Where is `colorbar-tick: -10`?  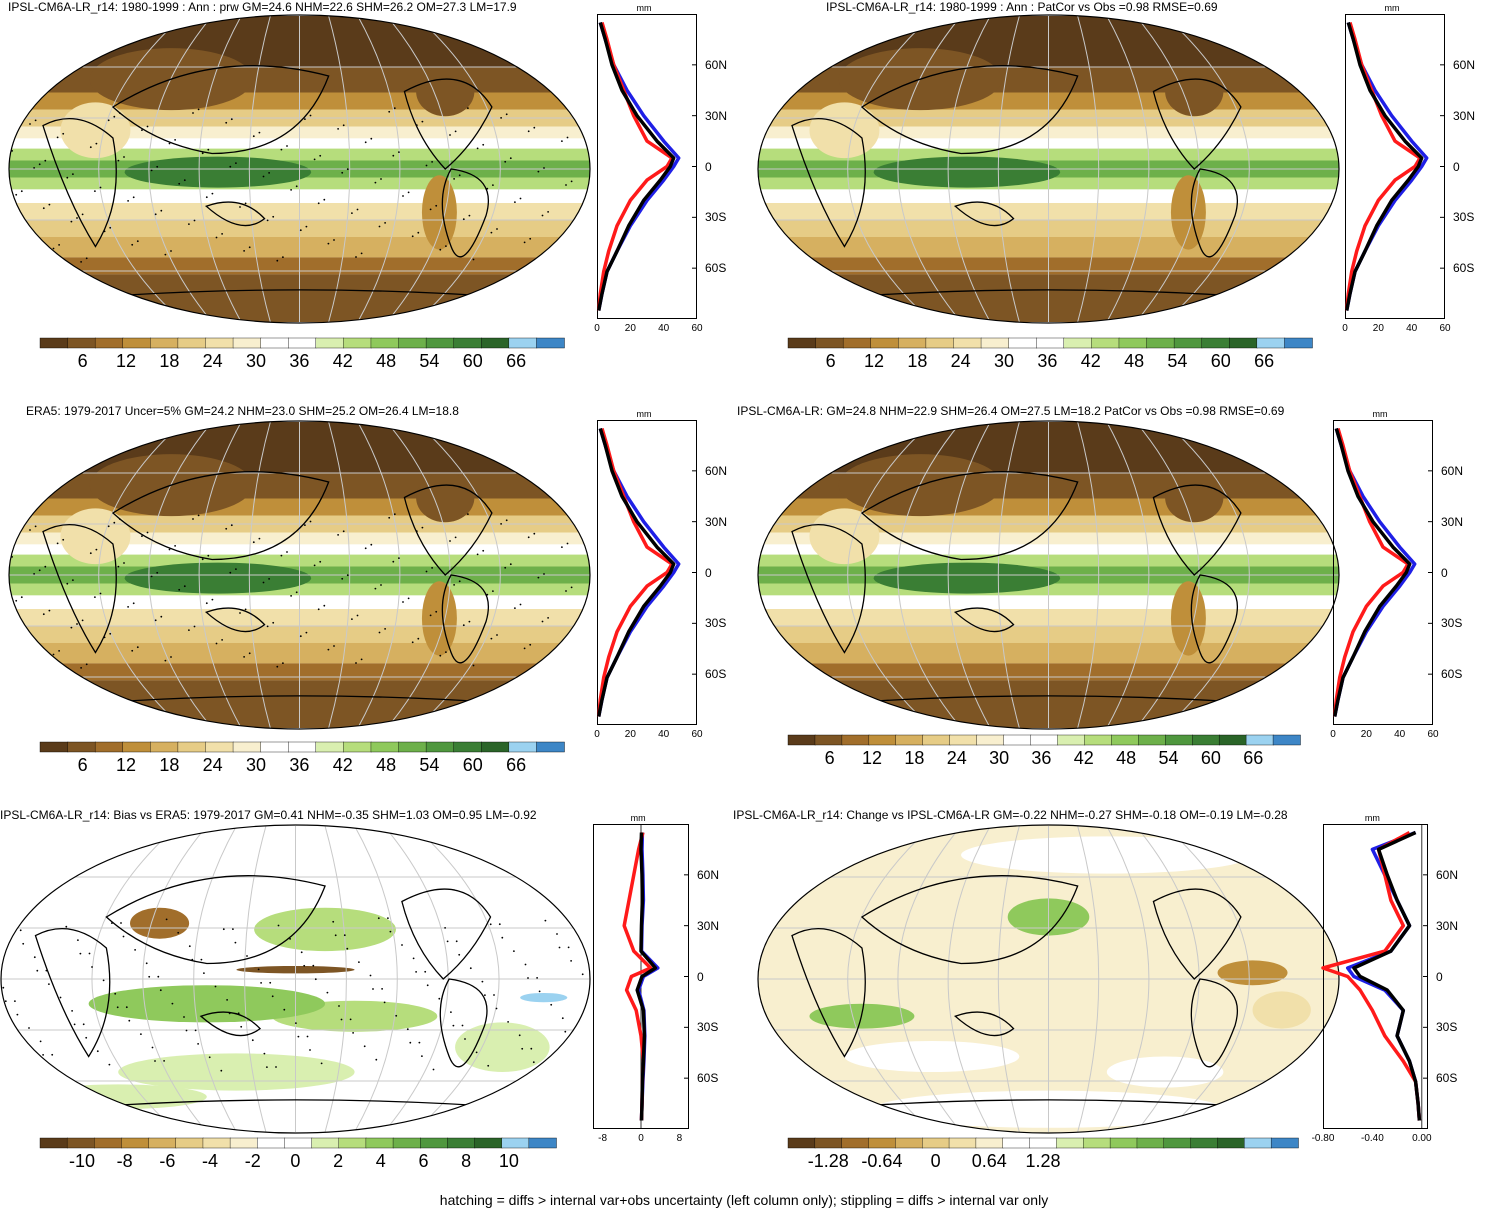
colorbar-tick: -10 is located at coordinates (81, 1161).